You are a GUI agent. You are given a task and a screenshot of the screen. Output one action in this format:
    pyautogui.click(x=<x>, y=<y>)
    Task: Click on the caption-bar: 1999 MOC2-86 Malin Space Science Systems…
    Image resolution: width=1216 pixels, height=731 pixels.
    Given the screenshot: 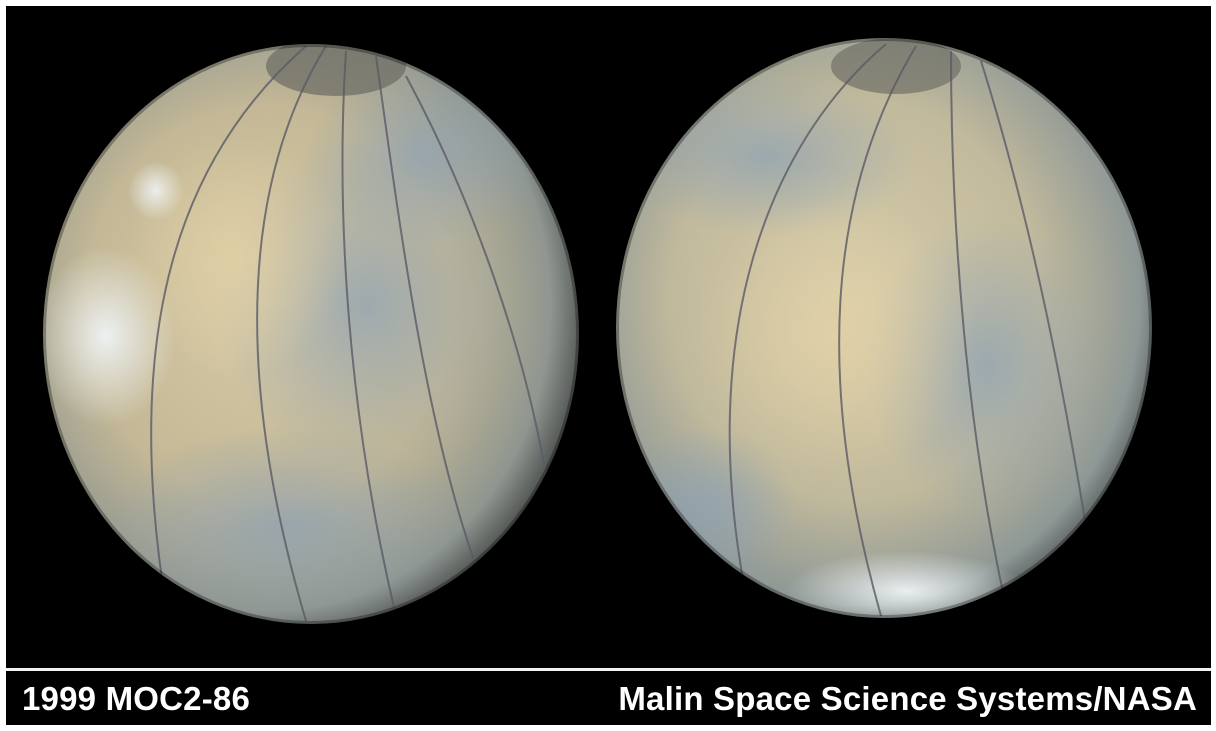 What is the action you would take?
    pyautogui.click(x=608, y=696)
    